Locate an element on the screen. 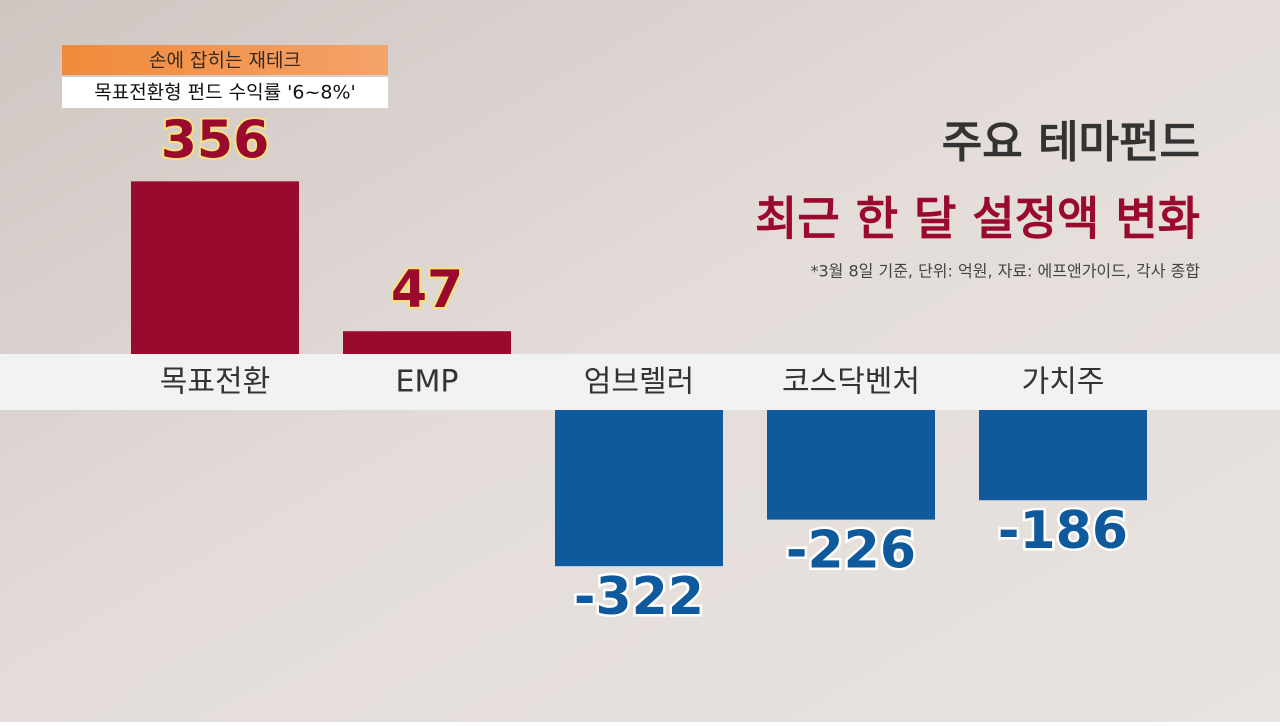  category-label: 목표전환 is located at coordinates (215, 382).